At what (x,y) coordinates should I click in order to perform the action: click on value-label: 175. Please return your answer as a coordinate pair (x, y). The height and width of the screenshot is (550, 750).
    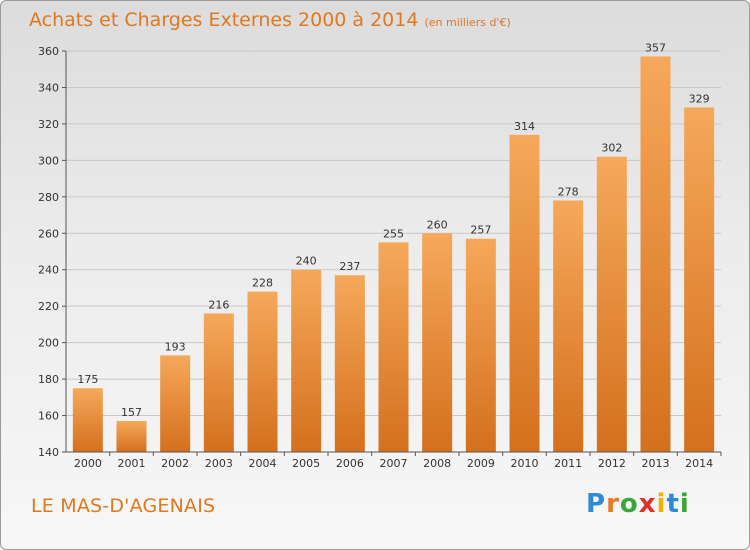
    Looking at the image, I should click on (87, 379).